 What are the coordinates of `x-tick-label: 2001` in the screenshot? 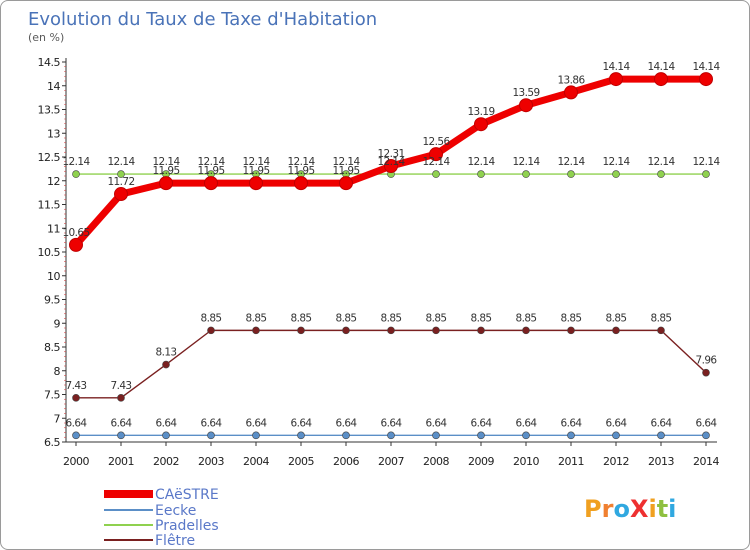 It's located at (121, 461).